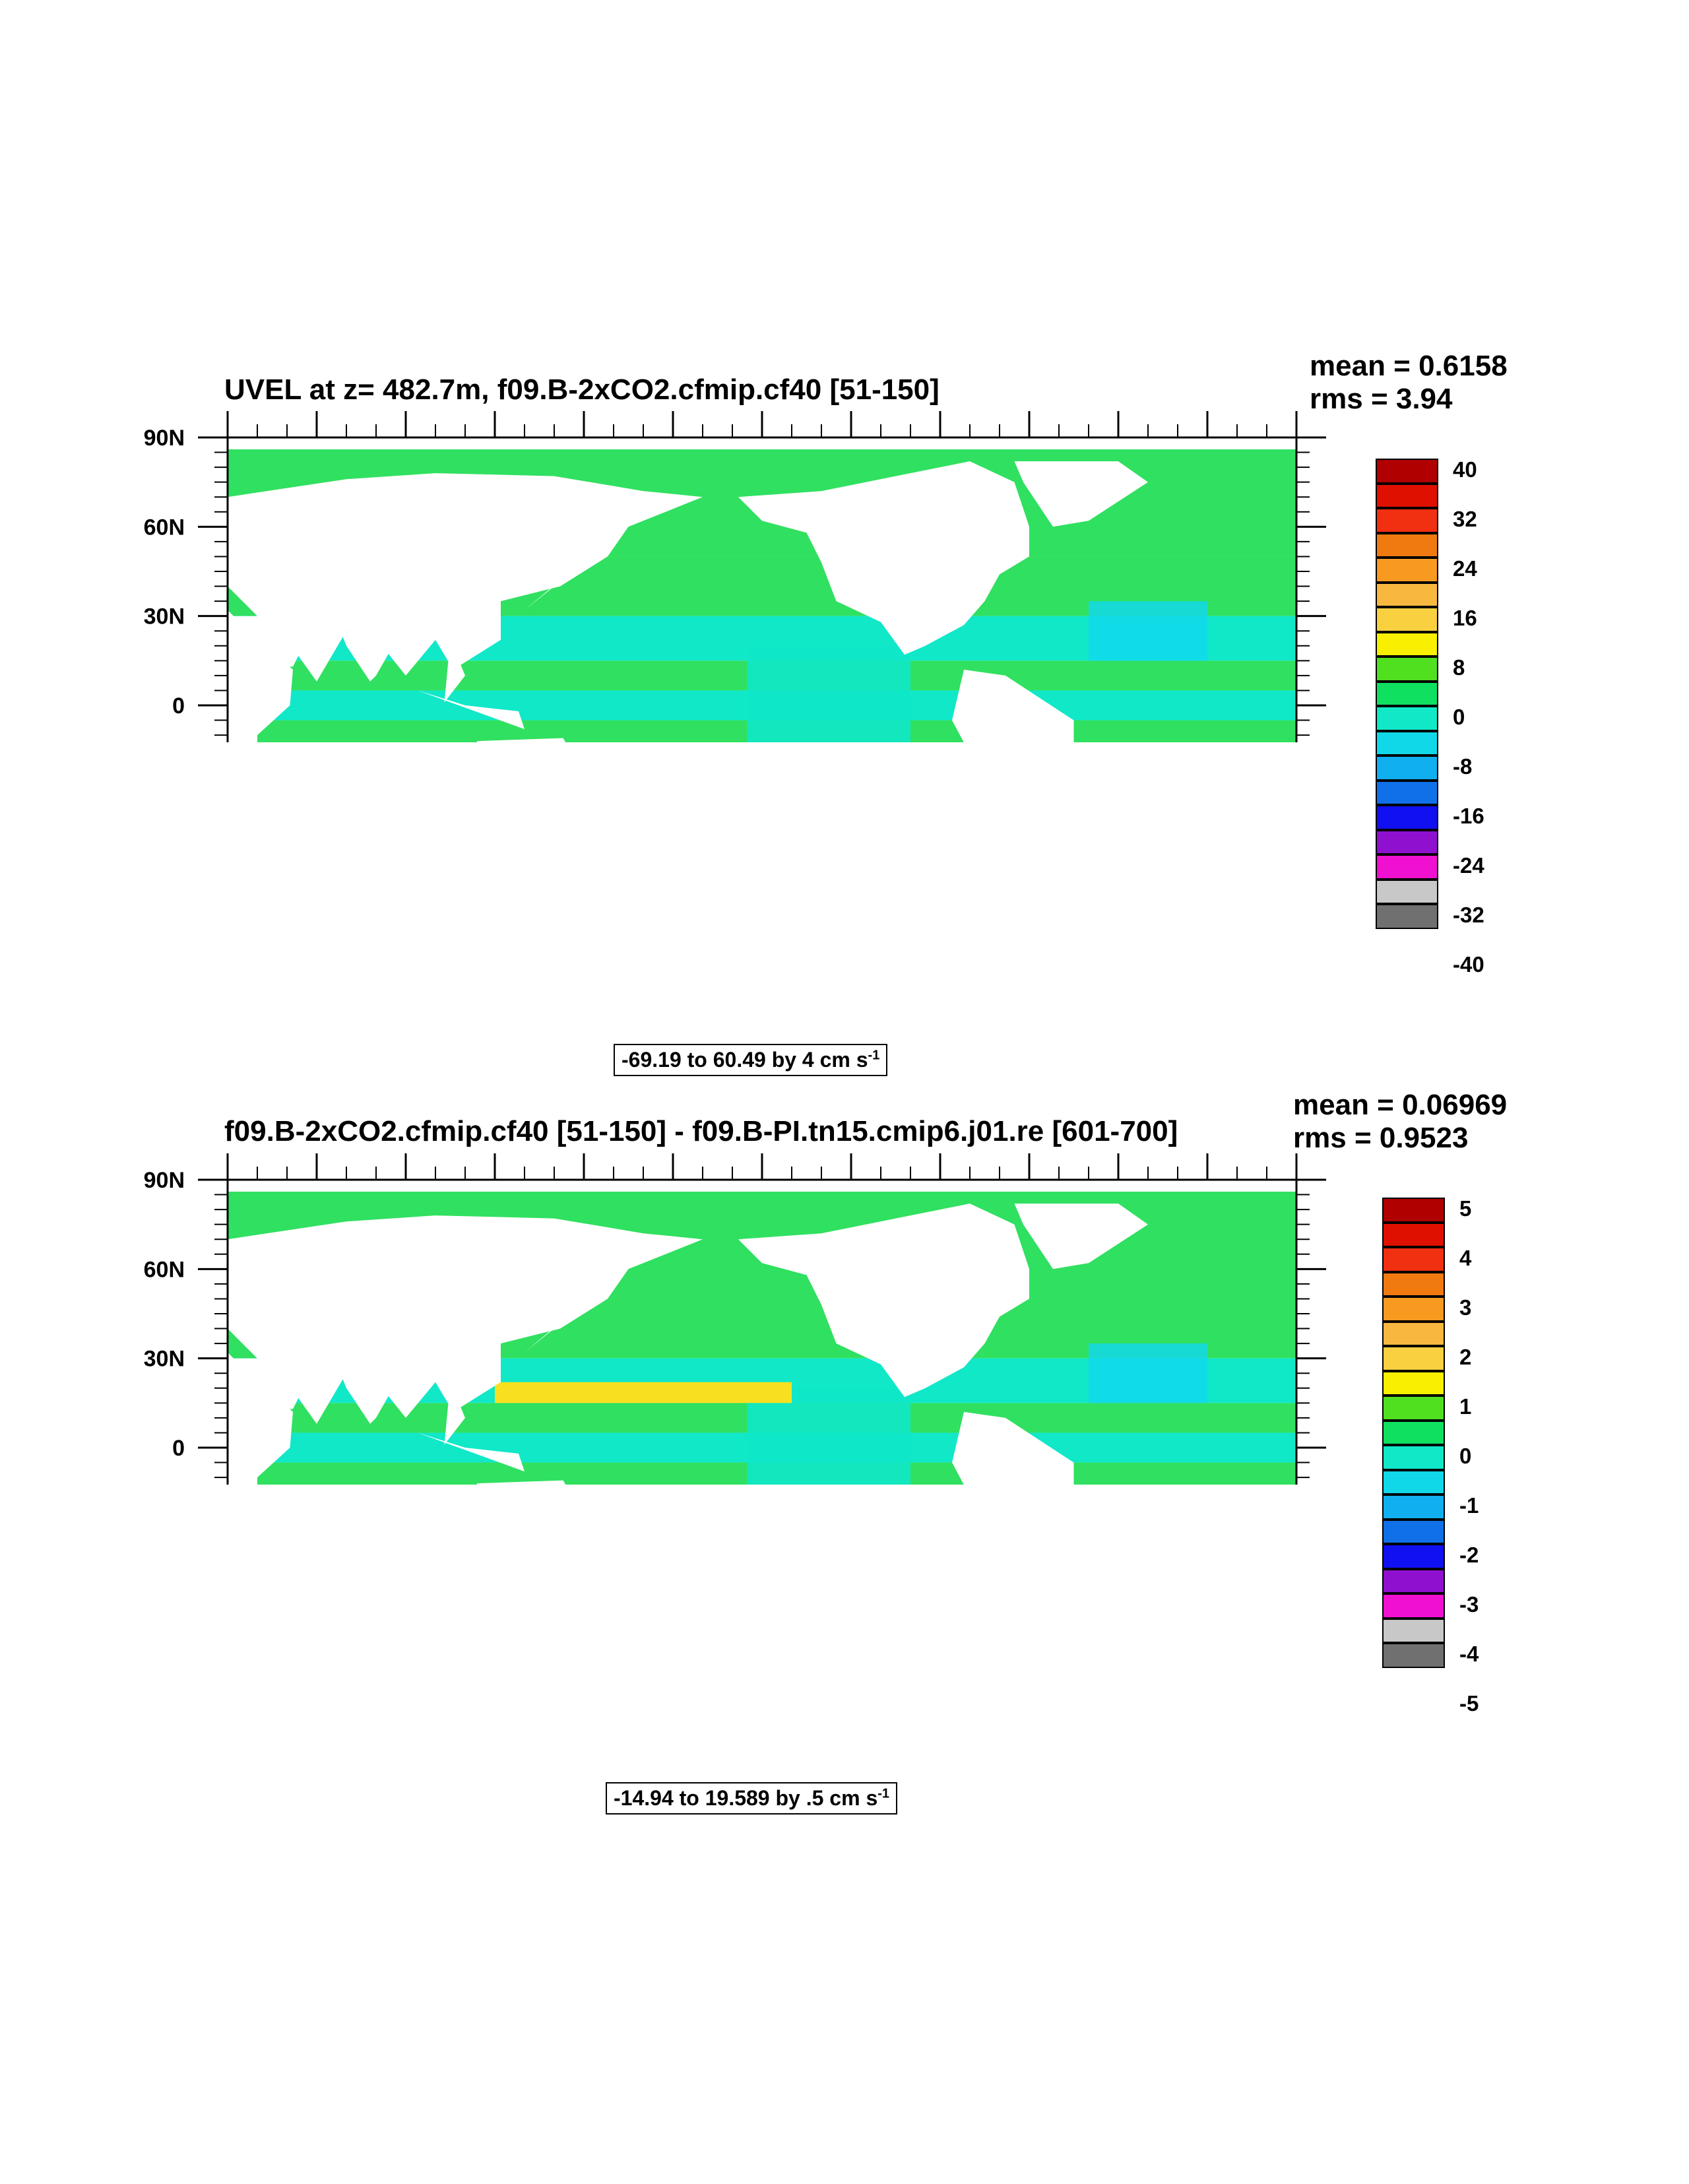 Image resolution: width=1689 pixels, height=2184 pixels. Describe the element at coordinates (1400, 1105) in the screenshot. I see `mean-value: mean = 0.06969` at that location.